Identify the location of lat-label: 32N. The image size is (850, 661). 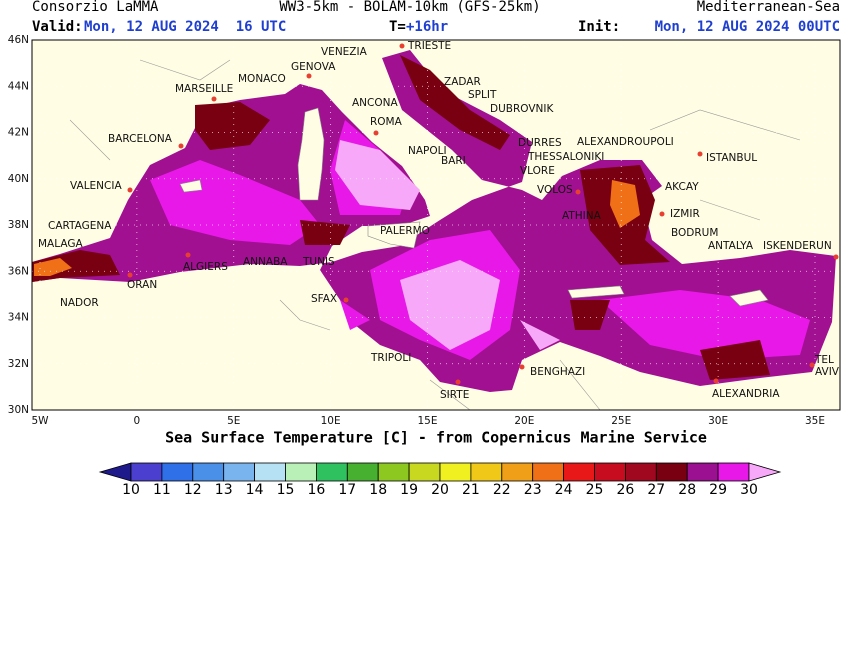
(18, 364).